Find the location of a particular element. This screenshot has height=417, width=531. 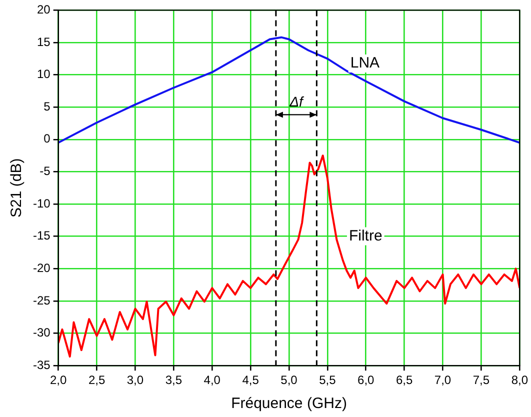

y-tick-label: 15 is located at coordinates (43, 41).